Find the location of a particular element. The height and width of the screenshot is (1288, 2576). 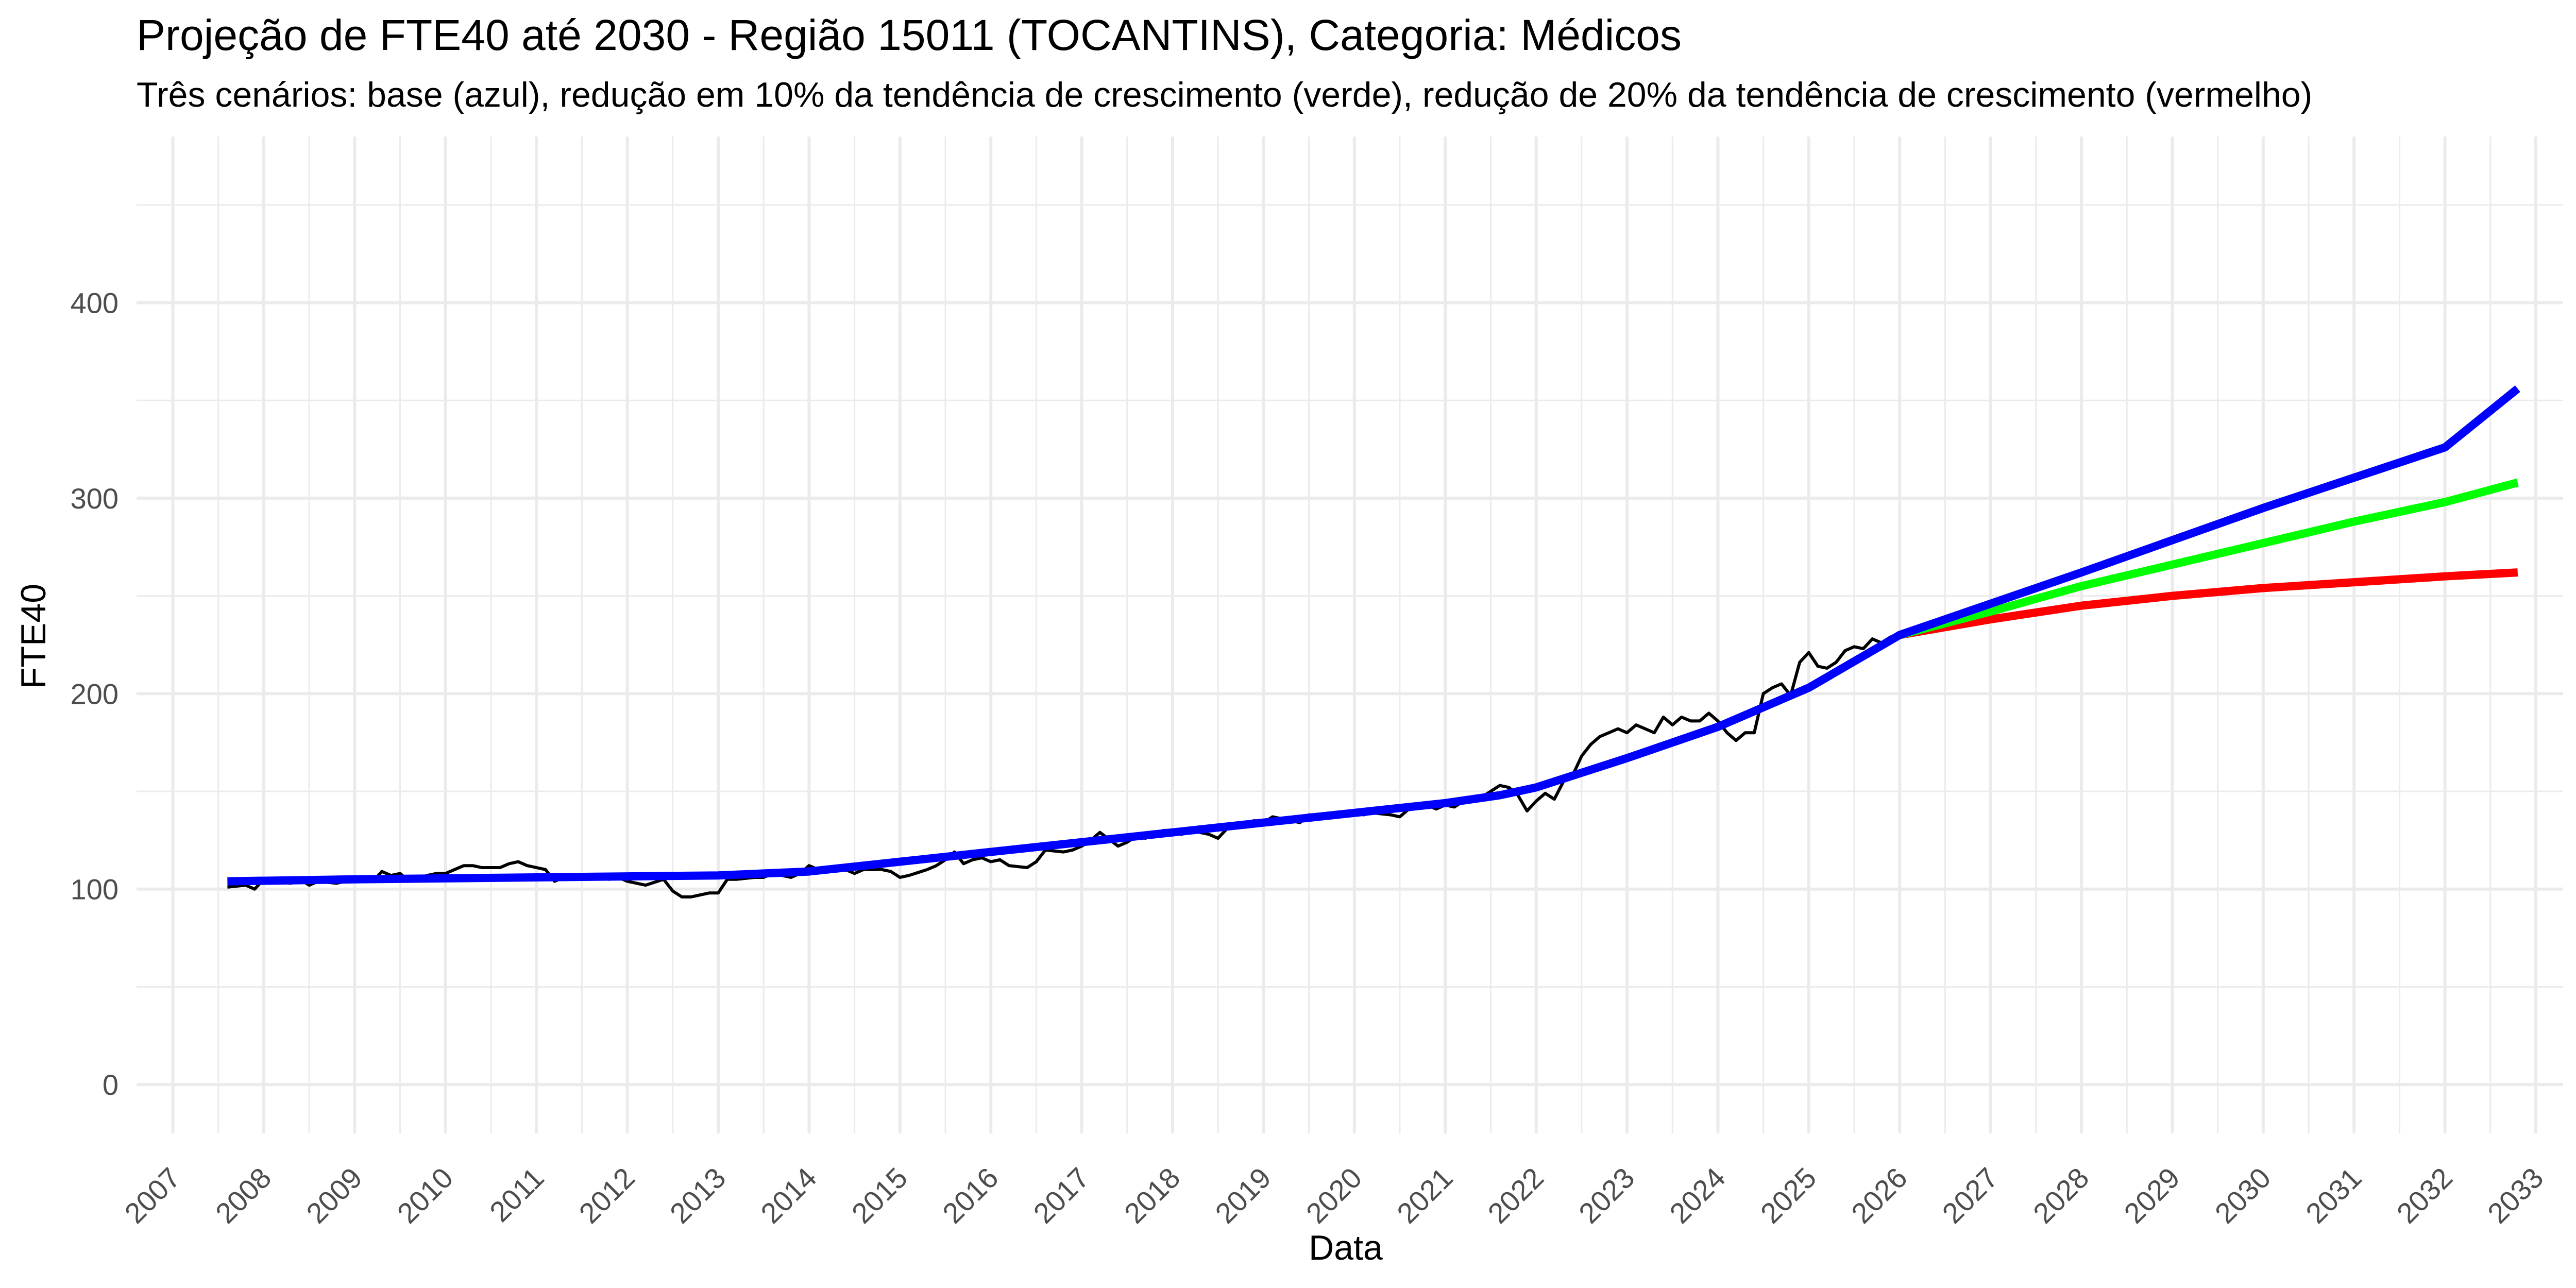

reduction-10-scenario-line is located at coordinates (2209, 558).